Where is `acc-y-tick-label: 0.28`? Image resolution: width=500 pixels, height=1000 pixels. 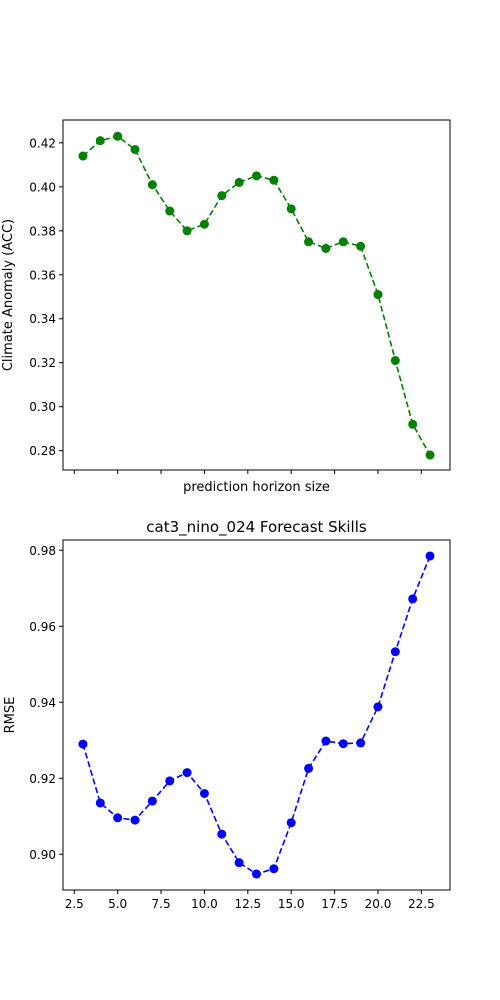 acc-y-tick-label: 0.28 is located at coordinates (42, 451).